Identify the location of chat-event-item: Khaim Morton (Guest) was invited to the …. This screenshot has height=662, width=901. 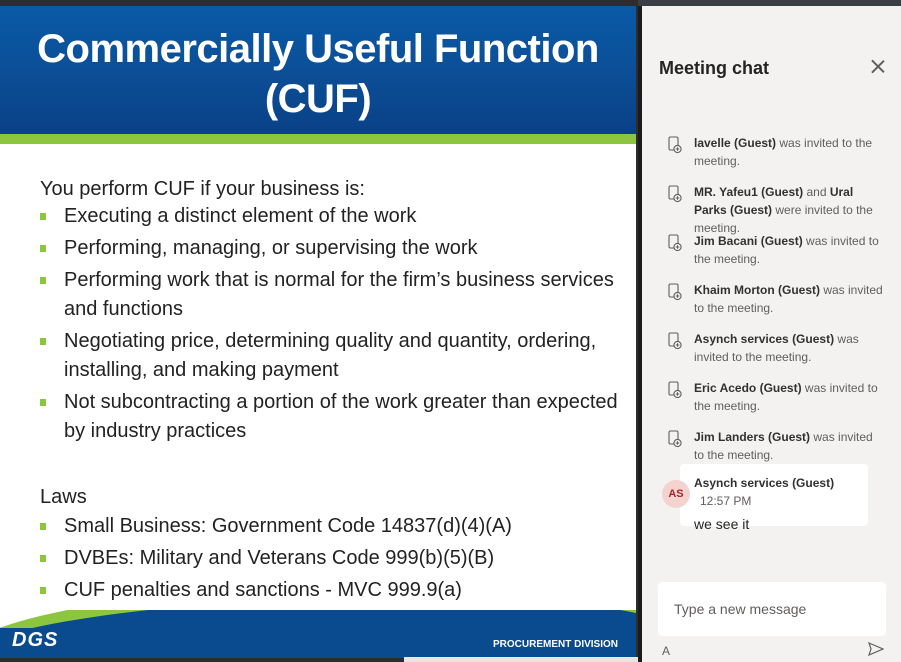
(771, 305).